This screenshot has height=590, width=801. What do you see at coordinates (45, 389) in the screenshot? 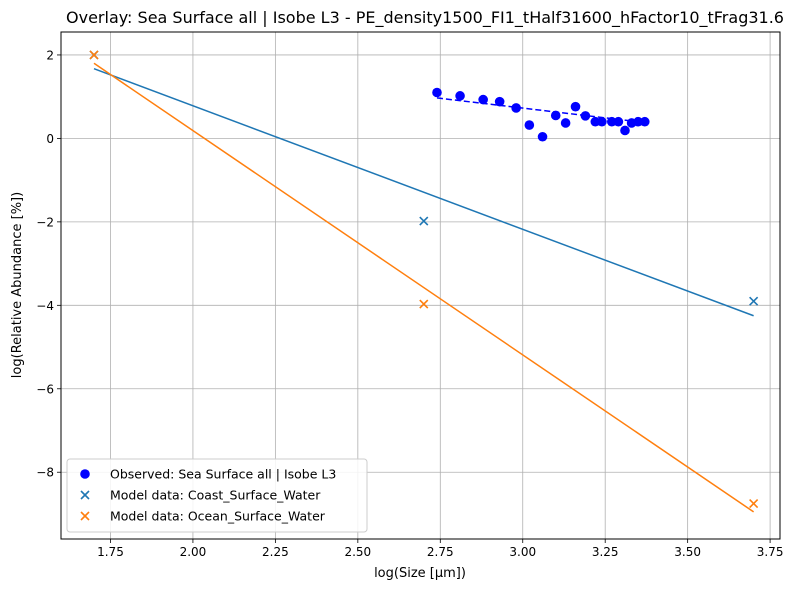
I see `y-tick-label: −6` at bounding box center [45, 389].